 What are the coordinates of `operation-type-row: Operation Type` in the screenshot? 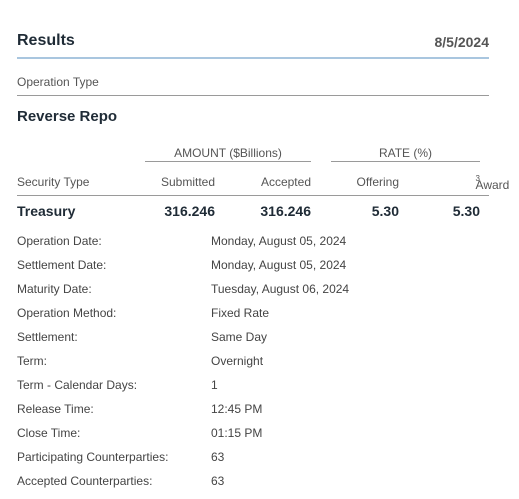 It's located at (253, 84).